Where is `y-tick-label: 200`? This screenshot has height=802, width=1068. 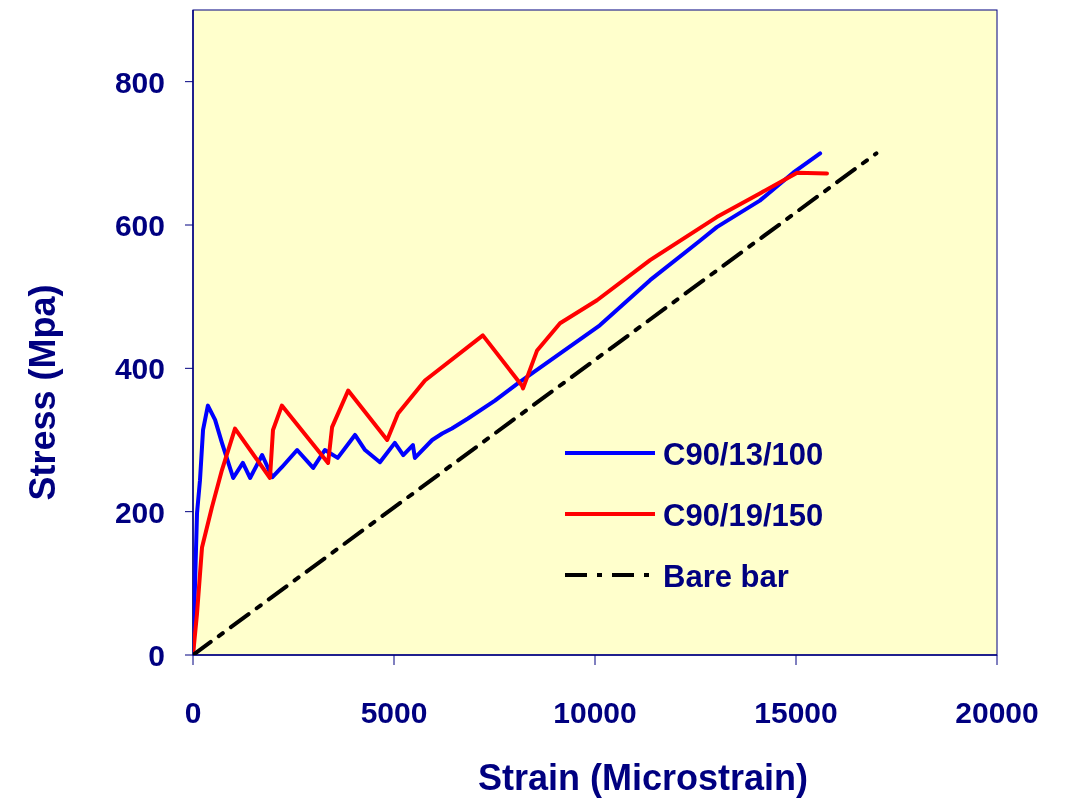 y-tick-label: 200 is located at coordinates (139, 512).